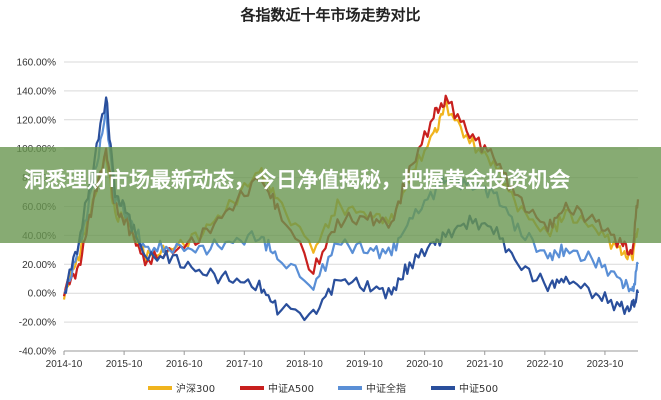 This screenshot has width=661, height=400. What do you see at coordinates (37, 63) in the screenshot?
I see `y-tick-label: 160.00%` at bounding box center [37, 63].